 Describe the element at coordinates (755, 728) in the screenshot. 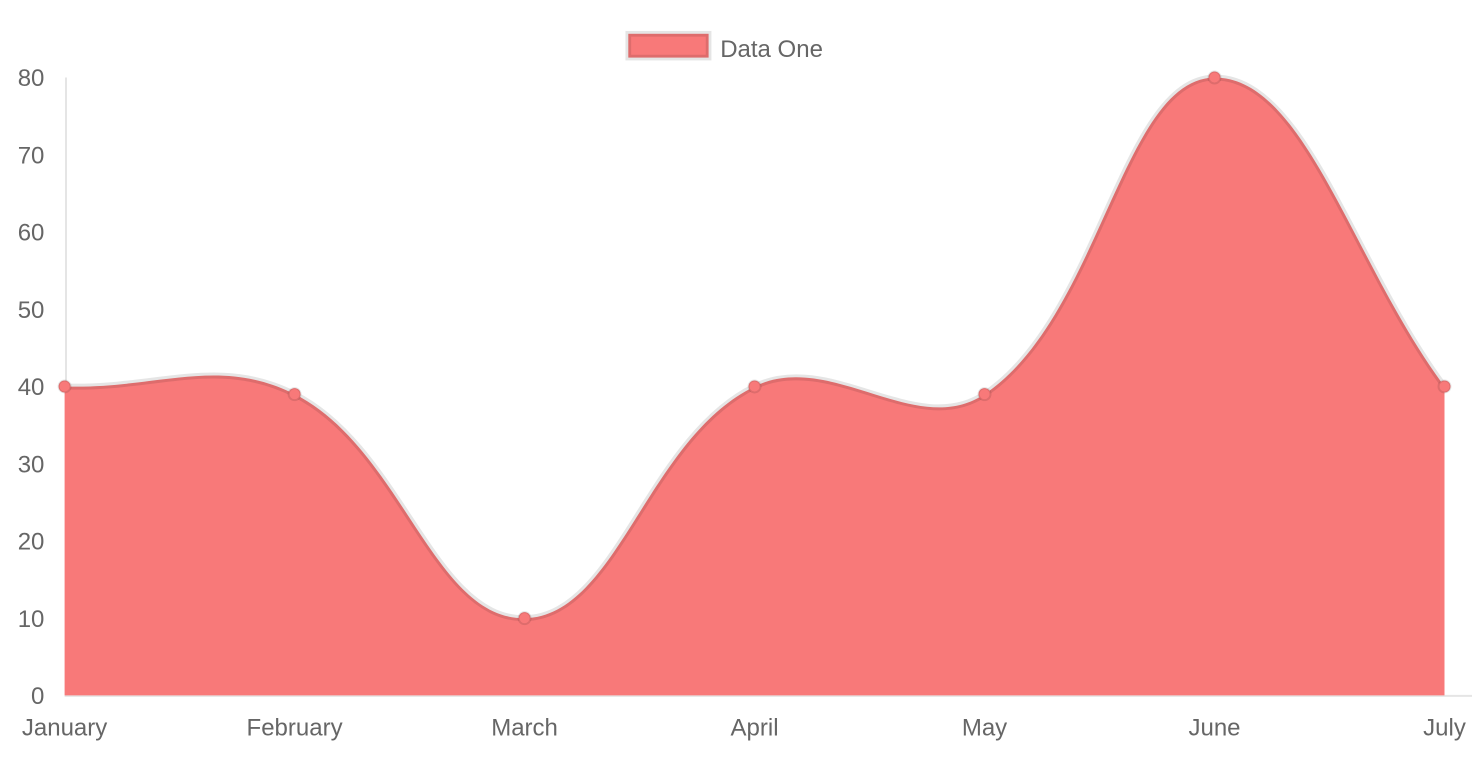

I see `svg-text: April` at that location.